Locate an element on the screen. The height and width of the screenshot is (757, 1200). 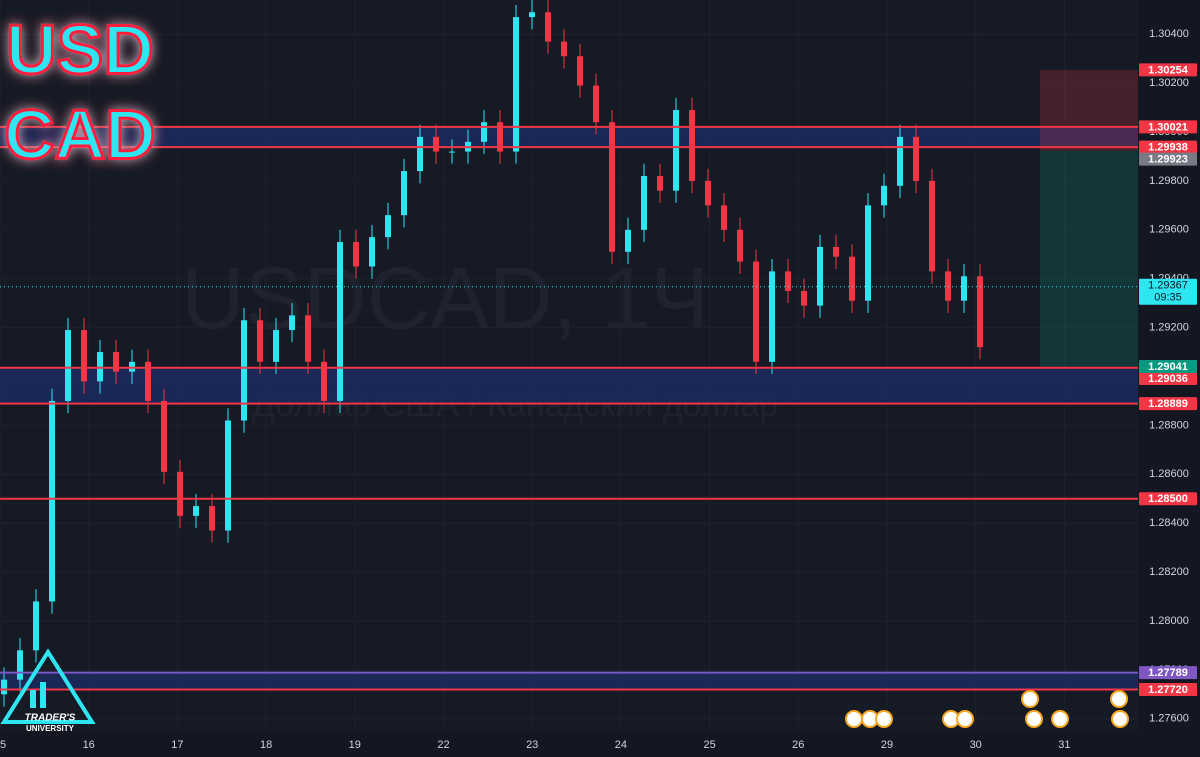
price-badge-label: 1.28500 is located at coordinates (1168, 499).